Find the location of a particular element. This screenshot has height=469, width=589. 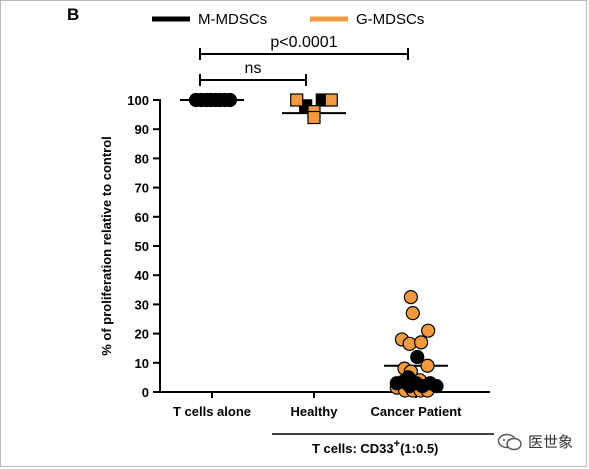

y-tick-label: 40 is located at coordinates (142, 275).